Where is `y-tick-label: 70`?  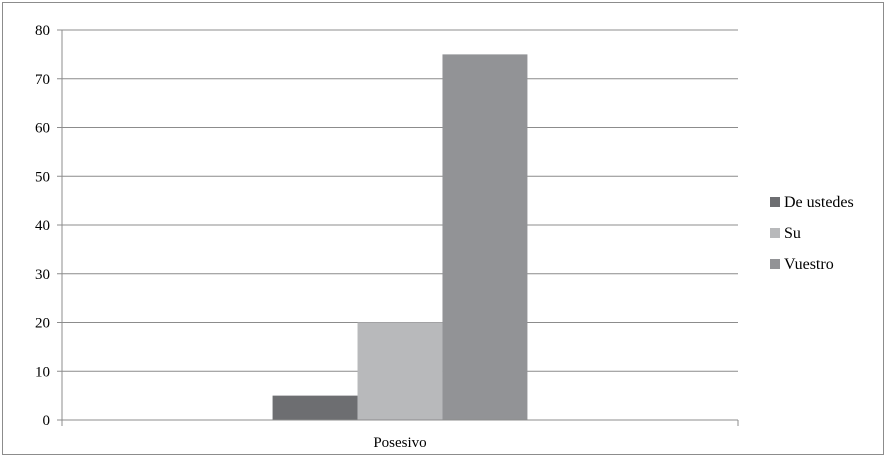 y-tick-label: 70 is located at coordinates (42, 80).